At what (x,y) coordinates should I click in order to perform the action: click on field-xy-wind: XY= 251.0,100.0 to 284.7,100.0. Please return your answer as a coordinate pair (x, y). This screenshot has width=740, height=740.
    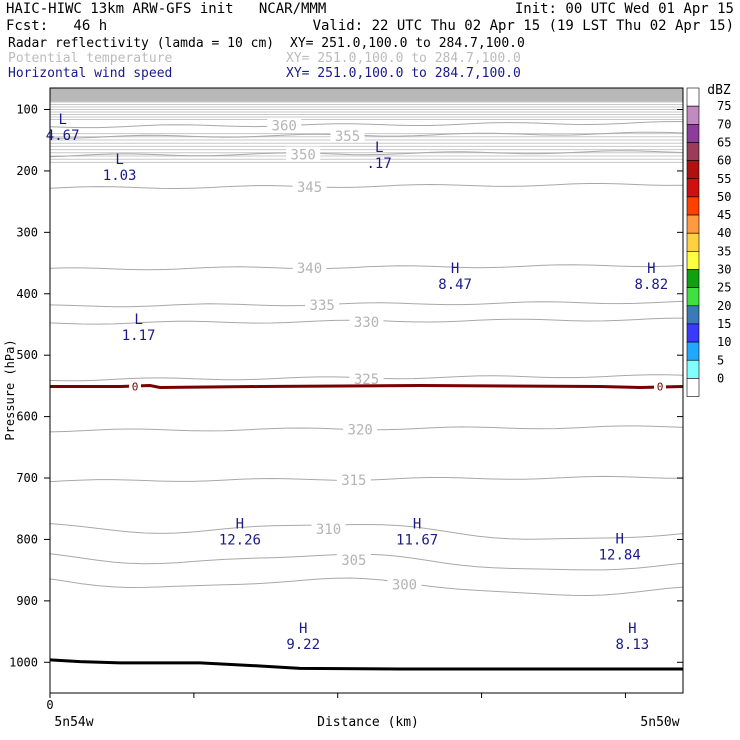
    Looking at the image, I should click on (403, 73).